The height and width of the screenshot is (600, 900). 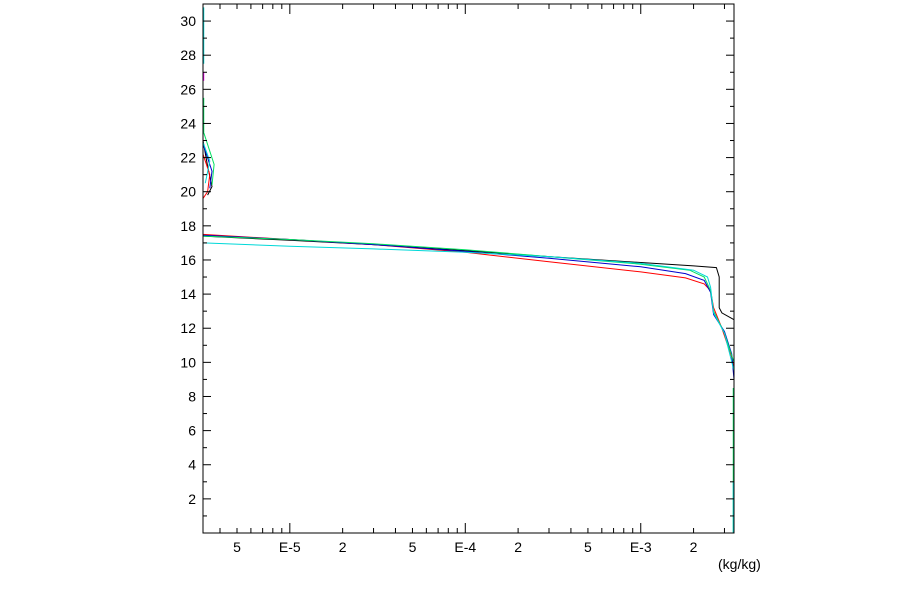 I want to click on y-tick-label-1: 4, so click(x=192, y=465).